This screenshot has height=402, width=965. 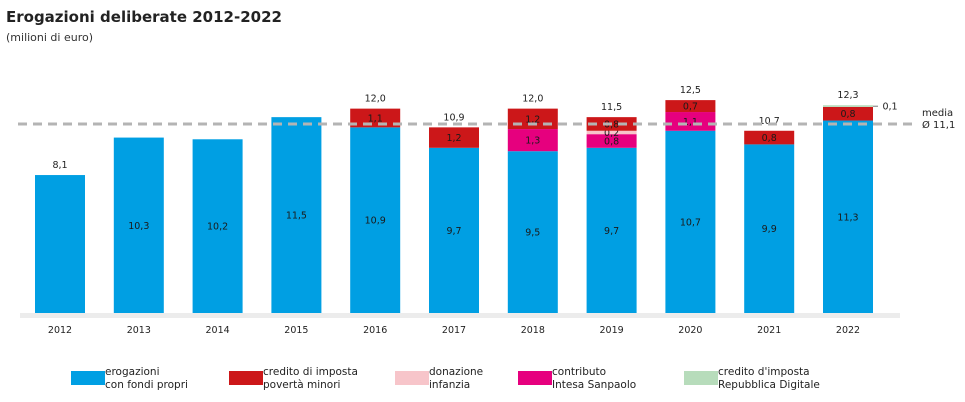 What do you see at coordinates (139, 330) in the screenshot?
I see `x-tick-label: 2013` at bounding box center [139, 330].